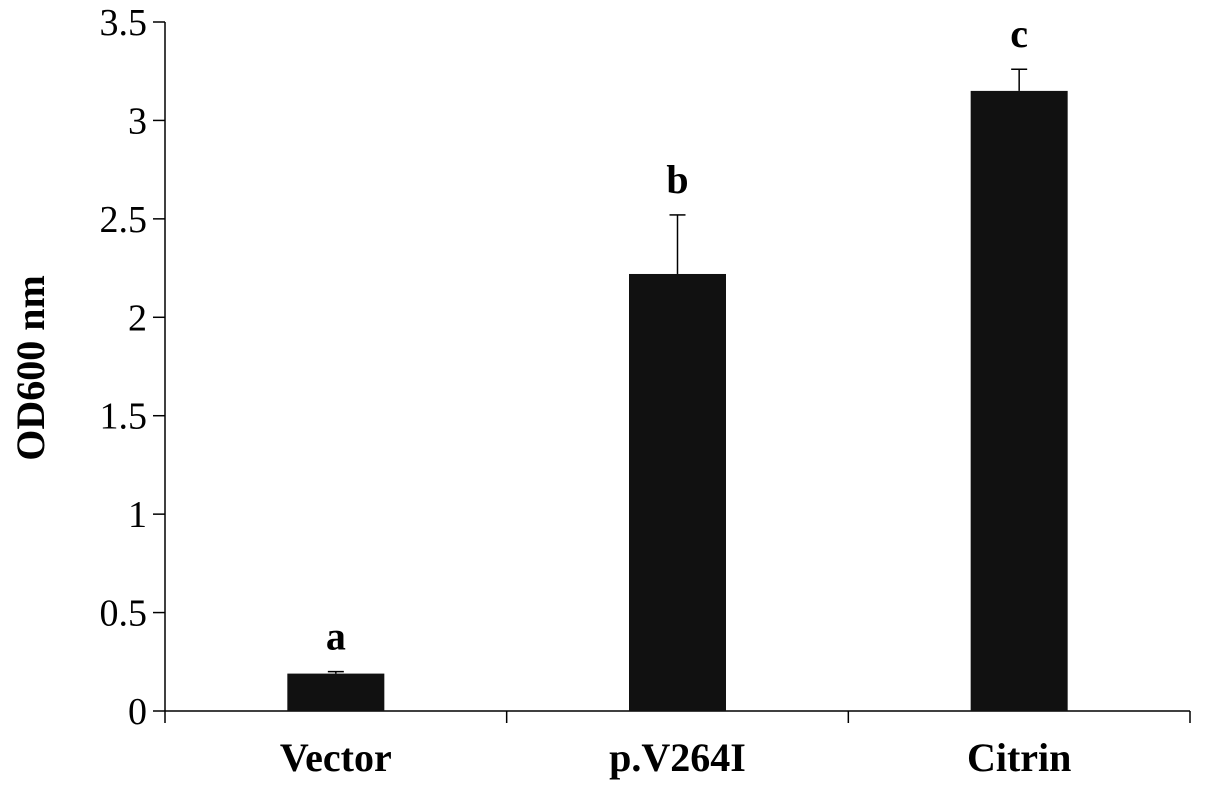 This screenshot has height=791, width=1205. Describe the element at coordinates (30, 368) in the screenshot. I see `y-axis-title: OD600 nm` at that location.